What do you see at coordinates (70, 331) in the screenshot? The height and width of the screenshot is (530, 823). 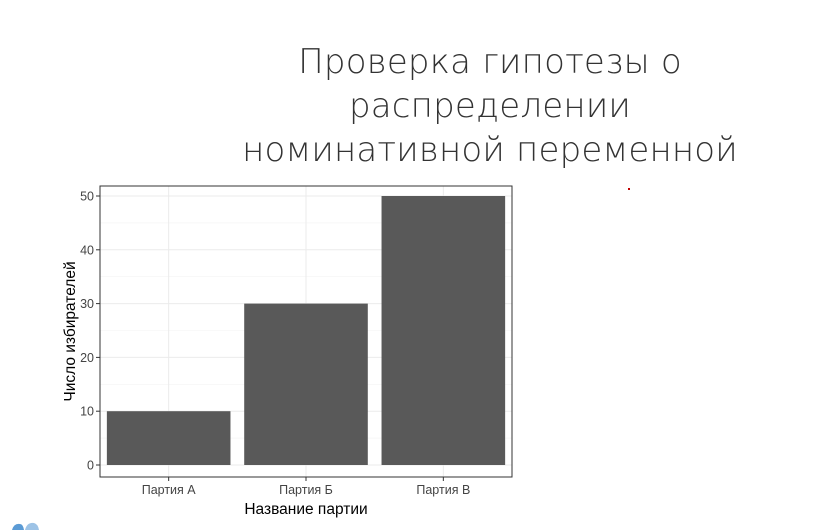 I see `y-axis-label: Число избирателей` at bounding box center [70, 331].